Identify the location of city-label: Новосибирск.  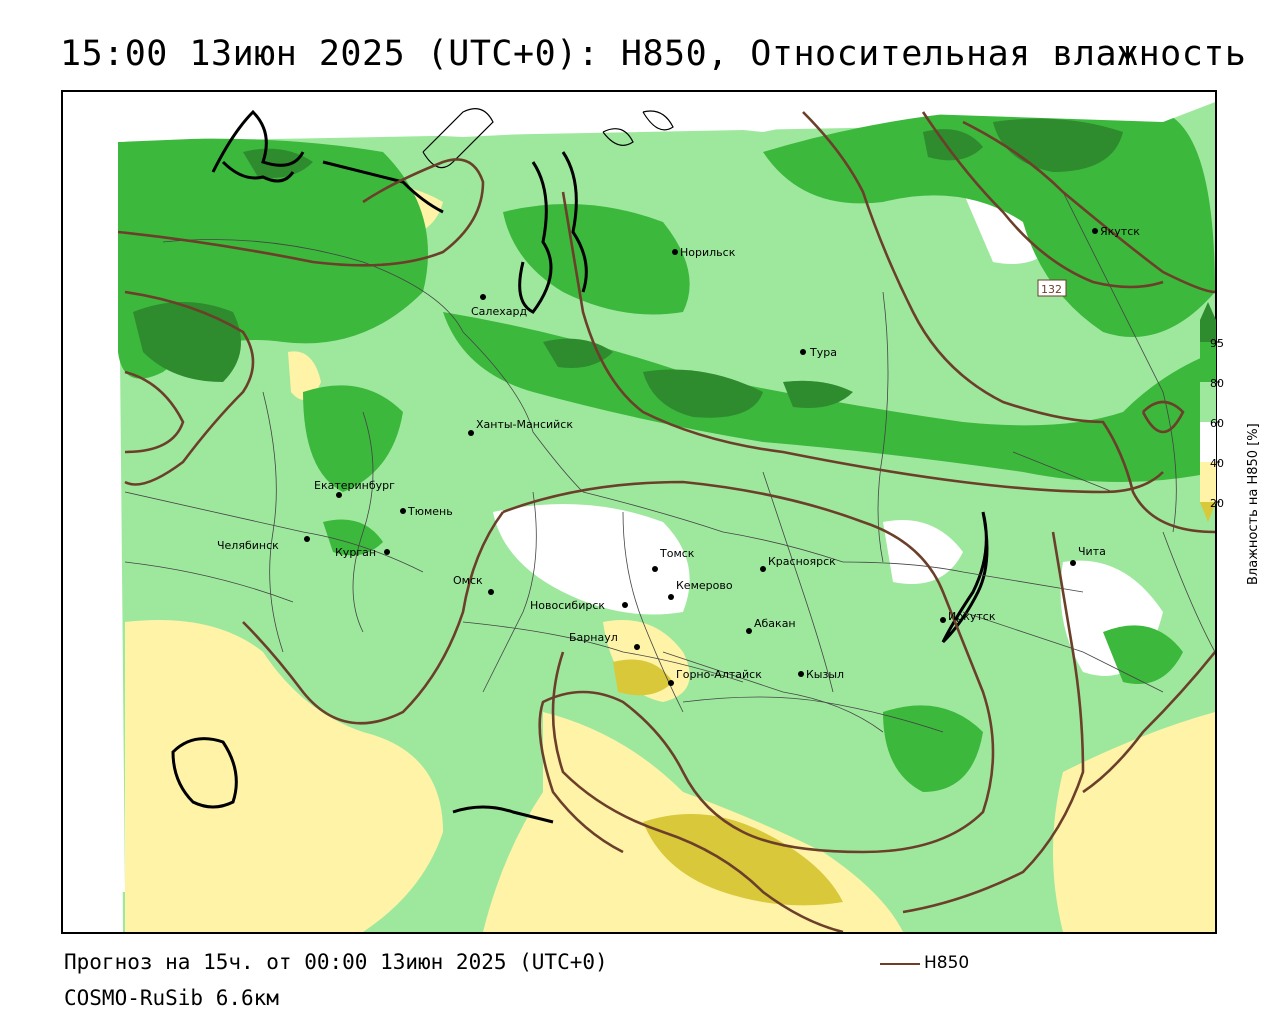
(567, 605).